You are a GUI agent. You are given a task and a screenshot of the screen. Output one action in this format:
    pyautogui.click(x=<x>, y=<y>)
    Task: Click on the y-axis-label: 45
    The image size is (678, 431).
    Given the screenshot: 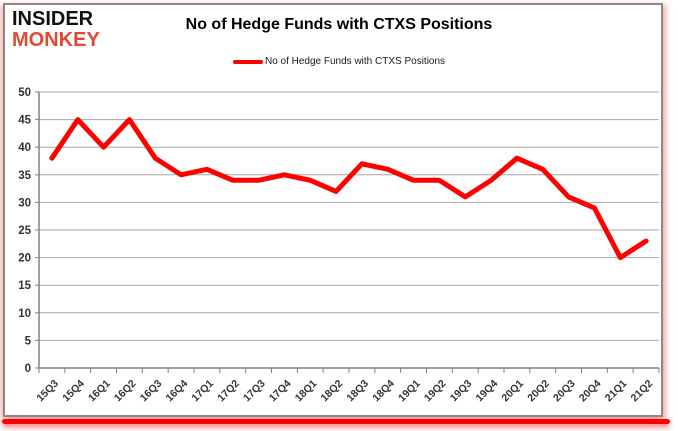 What is the action you would take?
    pyautogui.click(x=24, y=121)
    